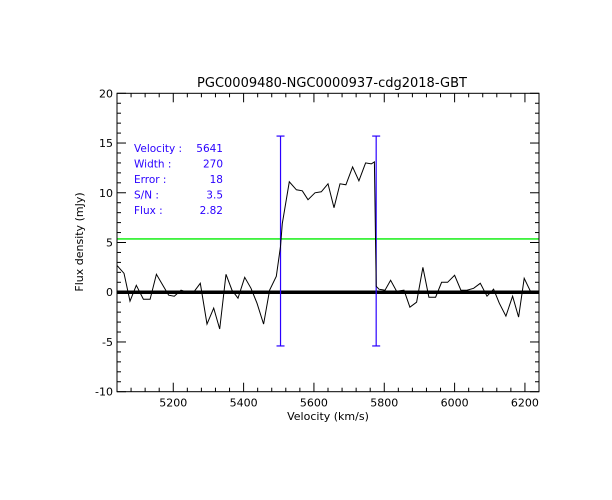 The width and height of the screenshot is (612, 500). What do you see at coordinates (384, 403) in the screenshot?
I see `x-tick-label: 5800` at bounding box center [384, 403].